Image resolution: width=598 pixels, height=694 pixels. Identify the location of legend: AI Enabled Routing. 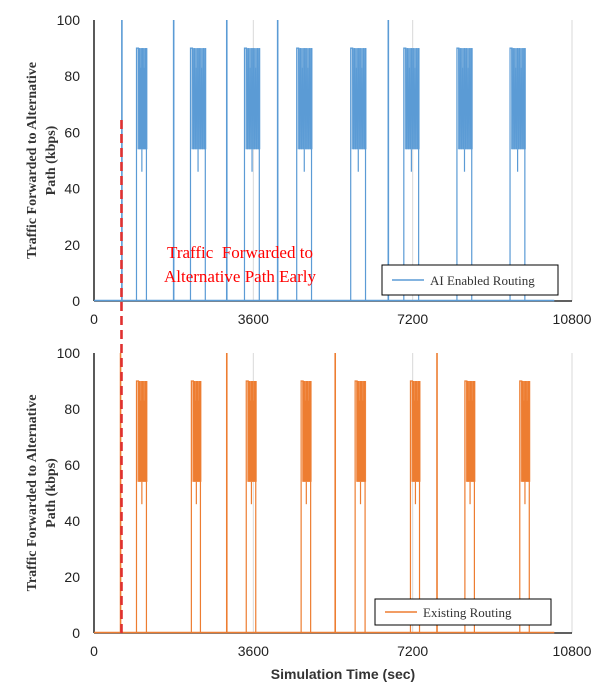
(470, 280).